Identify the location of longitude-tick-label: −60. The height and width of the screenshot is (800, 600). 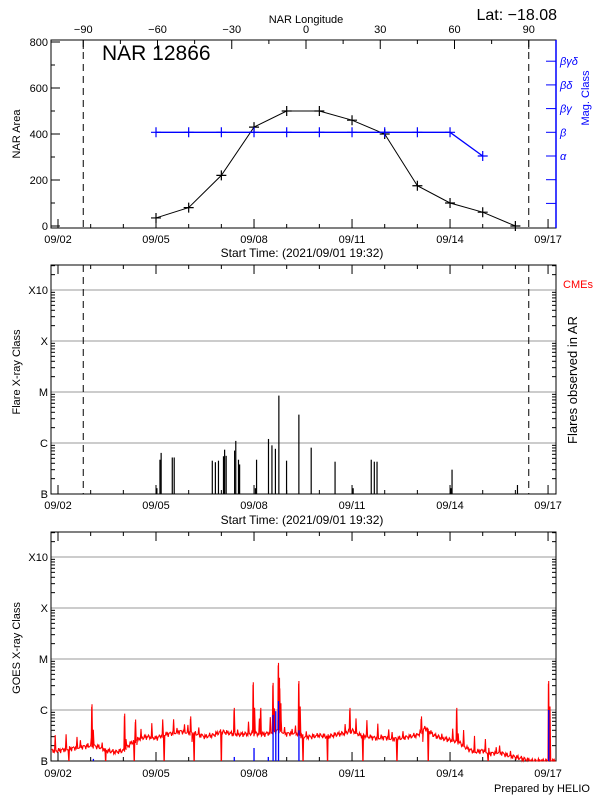
(157, 30).